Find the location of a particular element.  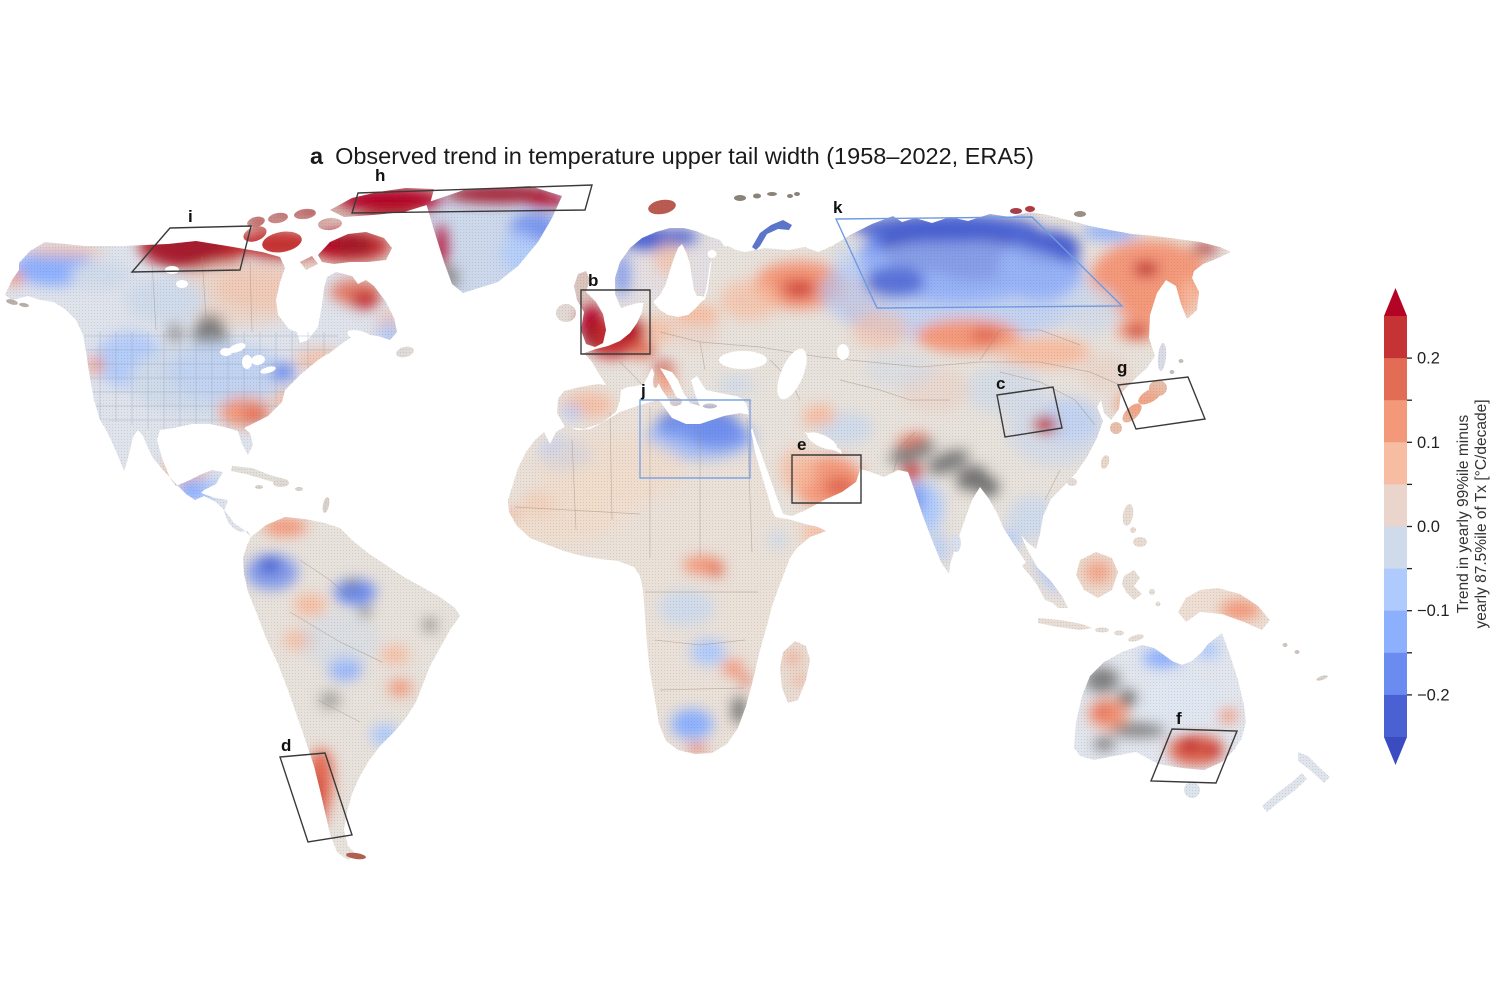

svg-text: 0.1 is located at coordinates (1428, 443).